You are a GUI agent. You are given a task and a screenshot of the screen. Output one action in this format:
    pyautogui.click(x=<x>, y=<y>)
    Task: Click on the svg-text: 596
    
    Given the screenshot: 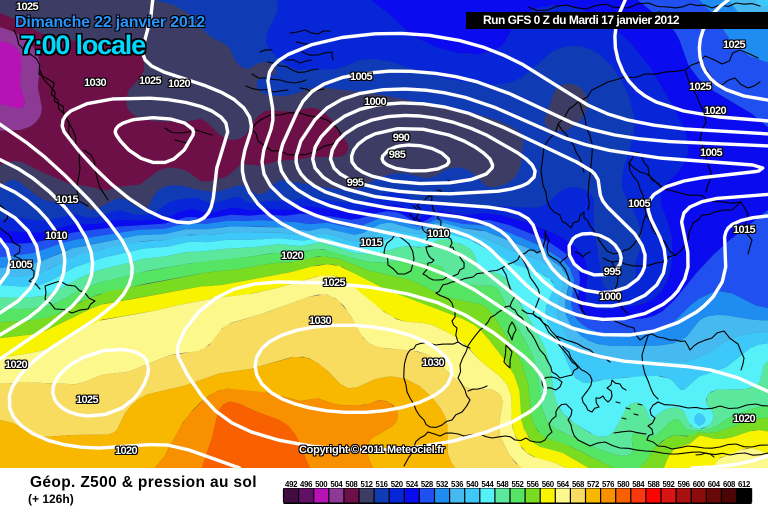 What is the action you would take?
    pyautogui.click(x=684, y=484)
    